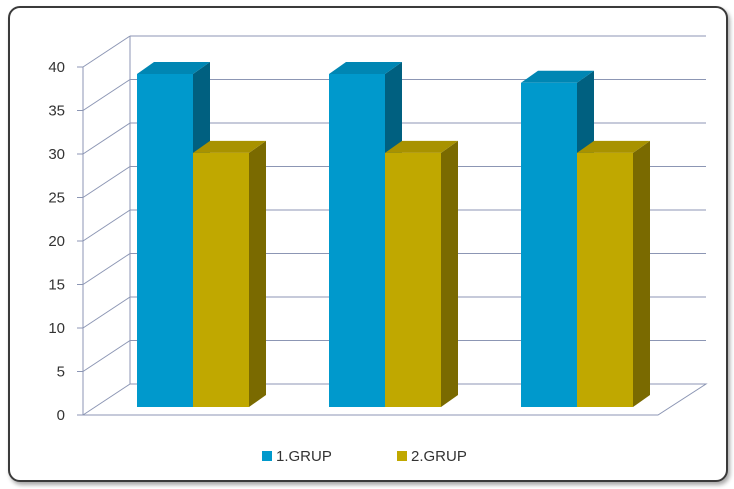 This screenshot has height=489, width=734. I want to click on y-axis: 0 5 10 15 20 25 30 35 40, so click(65, 241).